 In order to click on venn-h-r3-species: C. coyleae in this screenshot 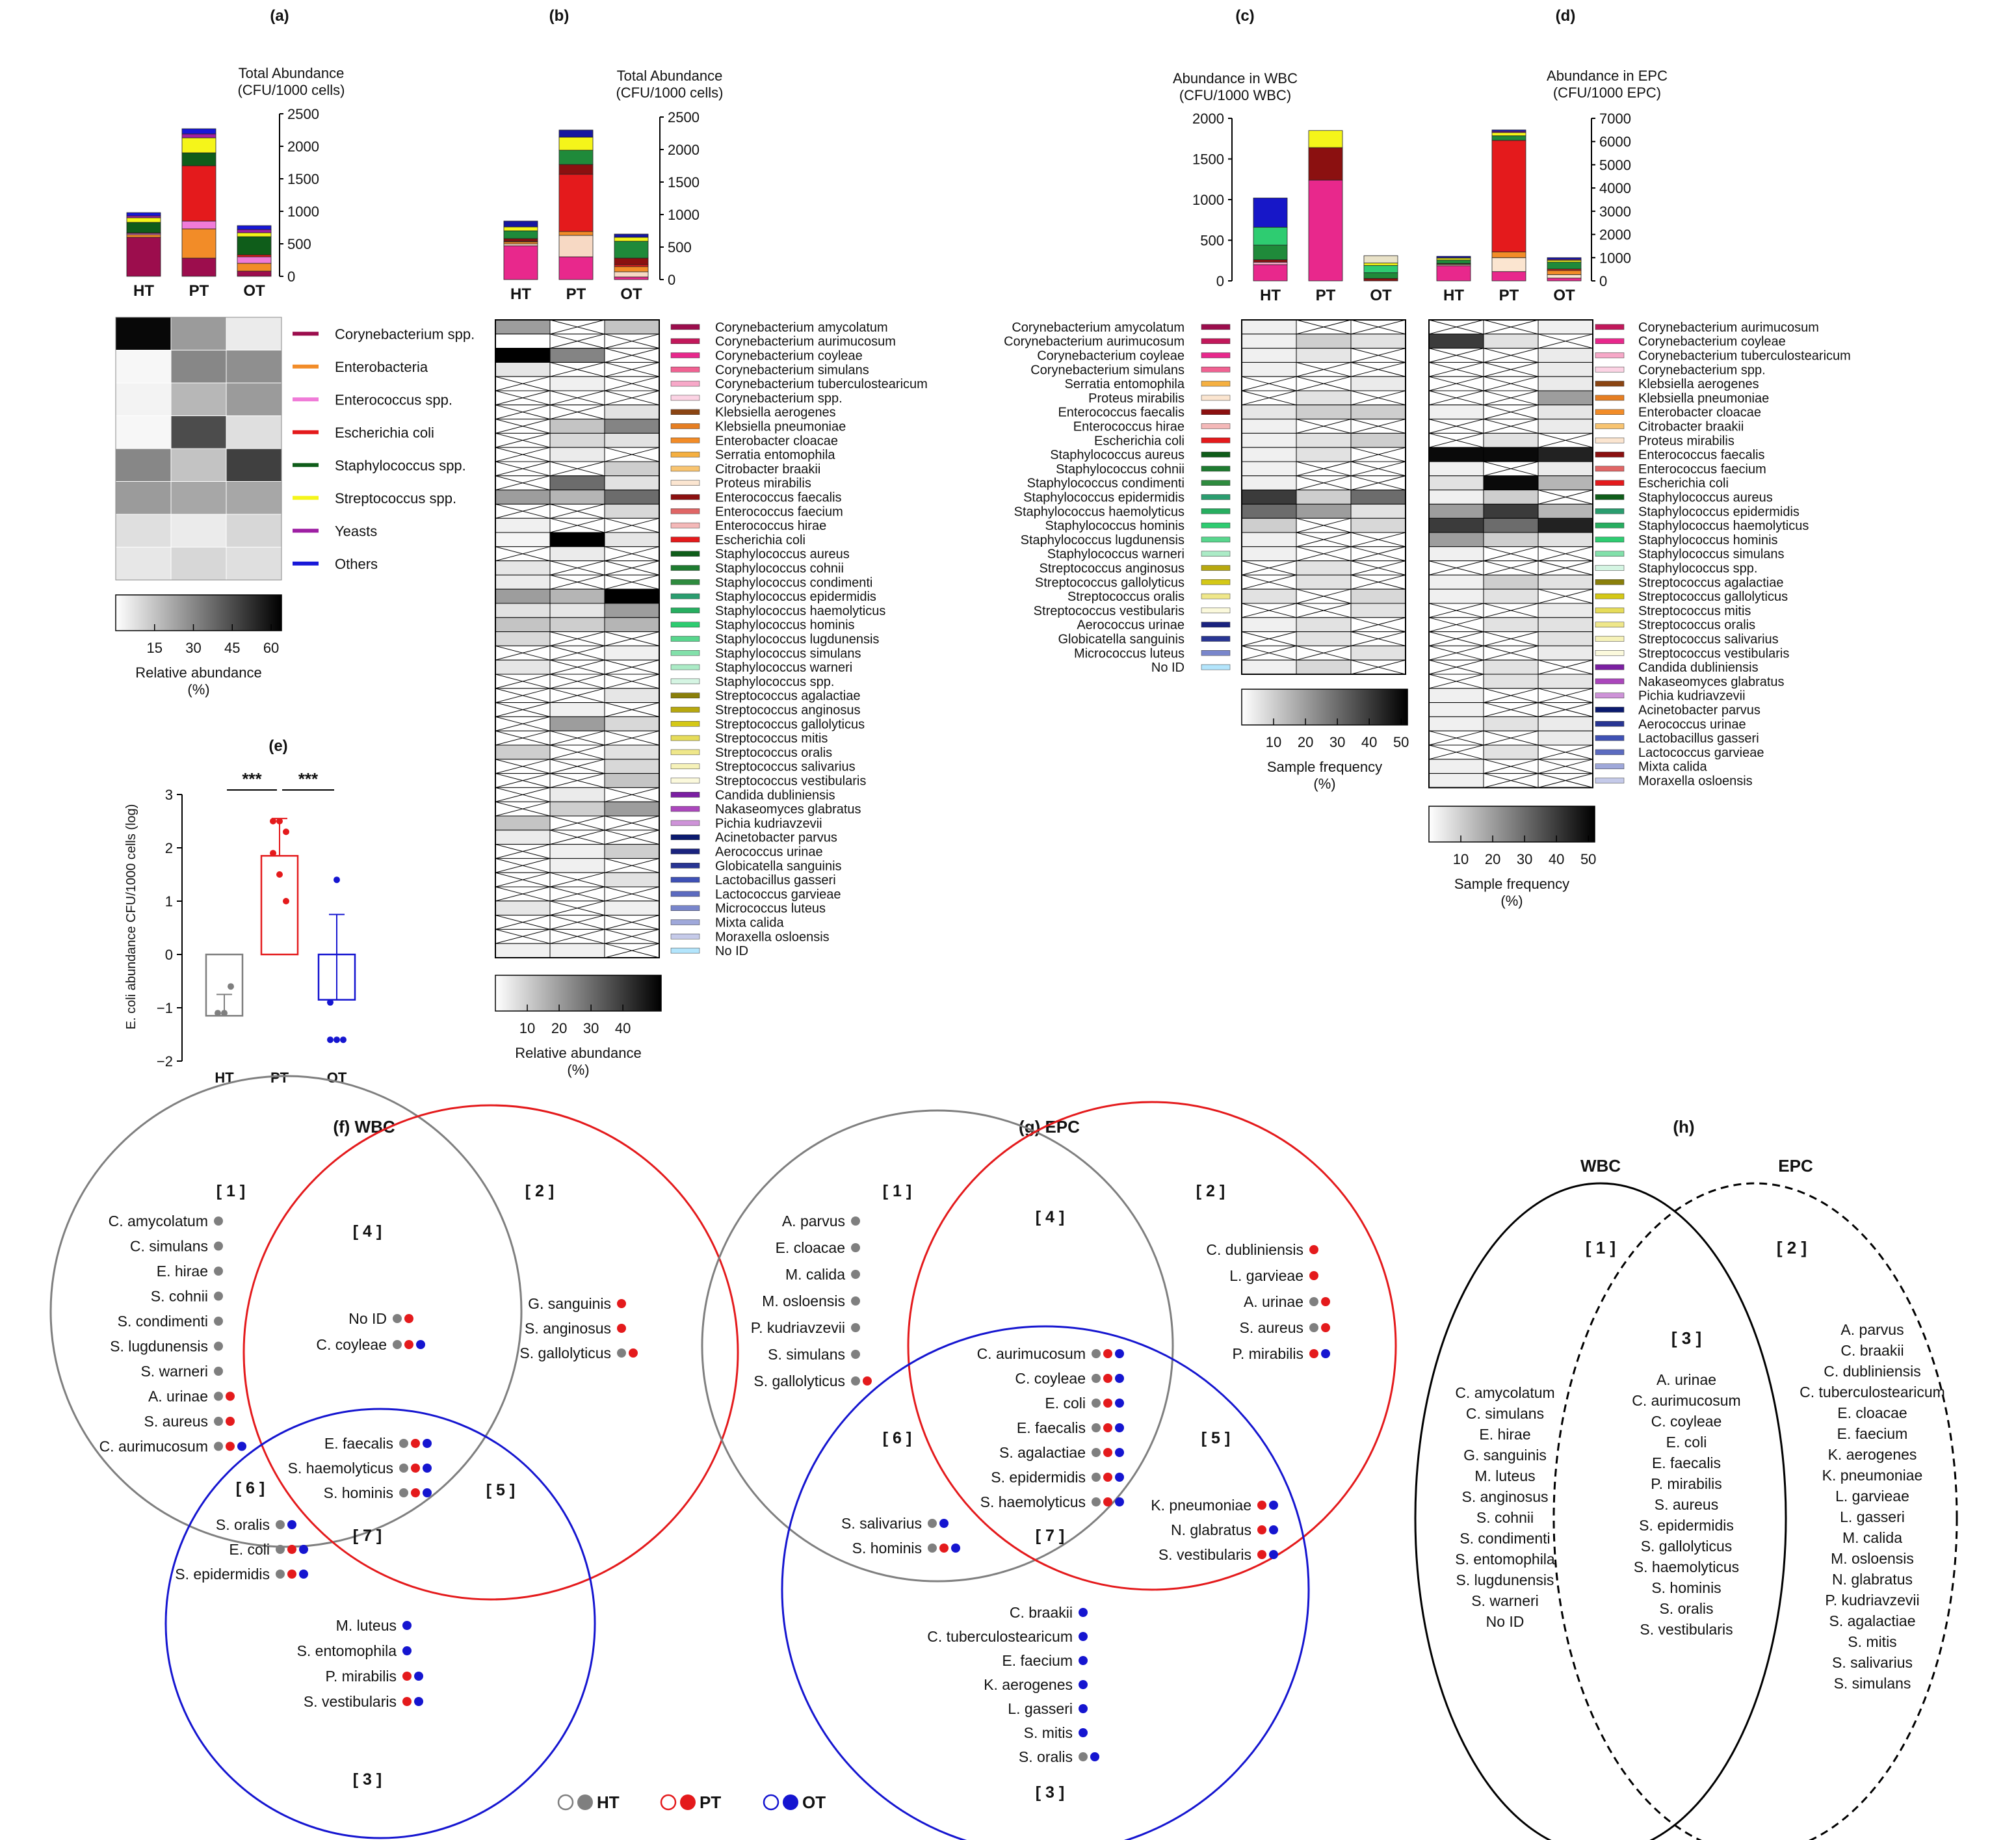, I will do `click(1686, 1421)`.